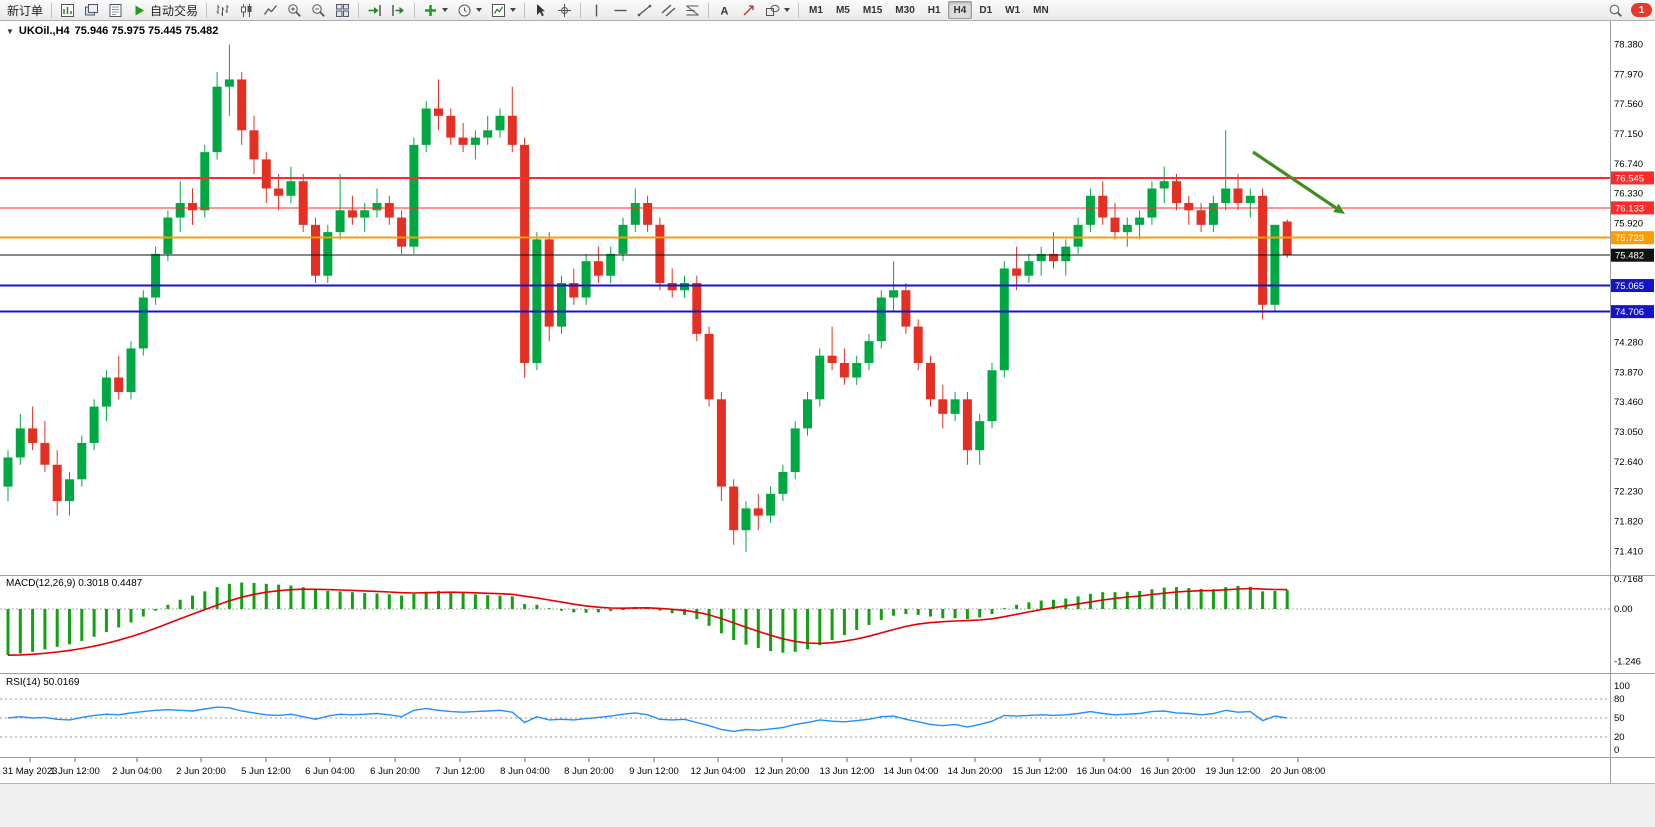 The height and width of the screenshot is (827, 1655). What do you see at coordinates (10, 31) in the screenshot?
I see `expander-icon: ▼` at bounding box center [10, 31].